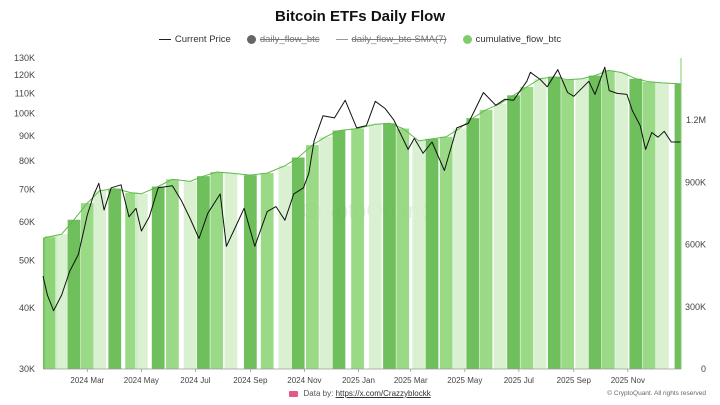 The height and width of the screenshot is (405, 720). I want to click on y-left-tick-label: 50K, so click(27, 261).